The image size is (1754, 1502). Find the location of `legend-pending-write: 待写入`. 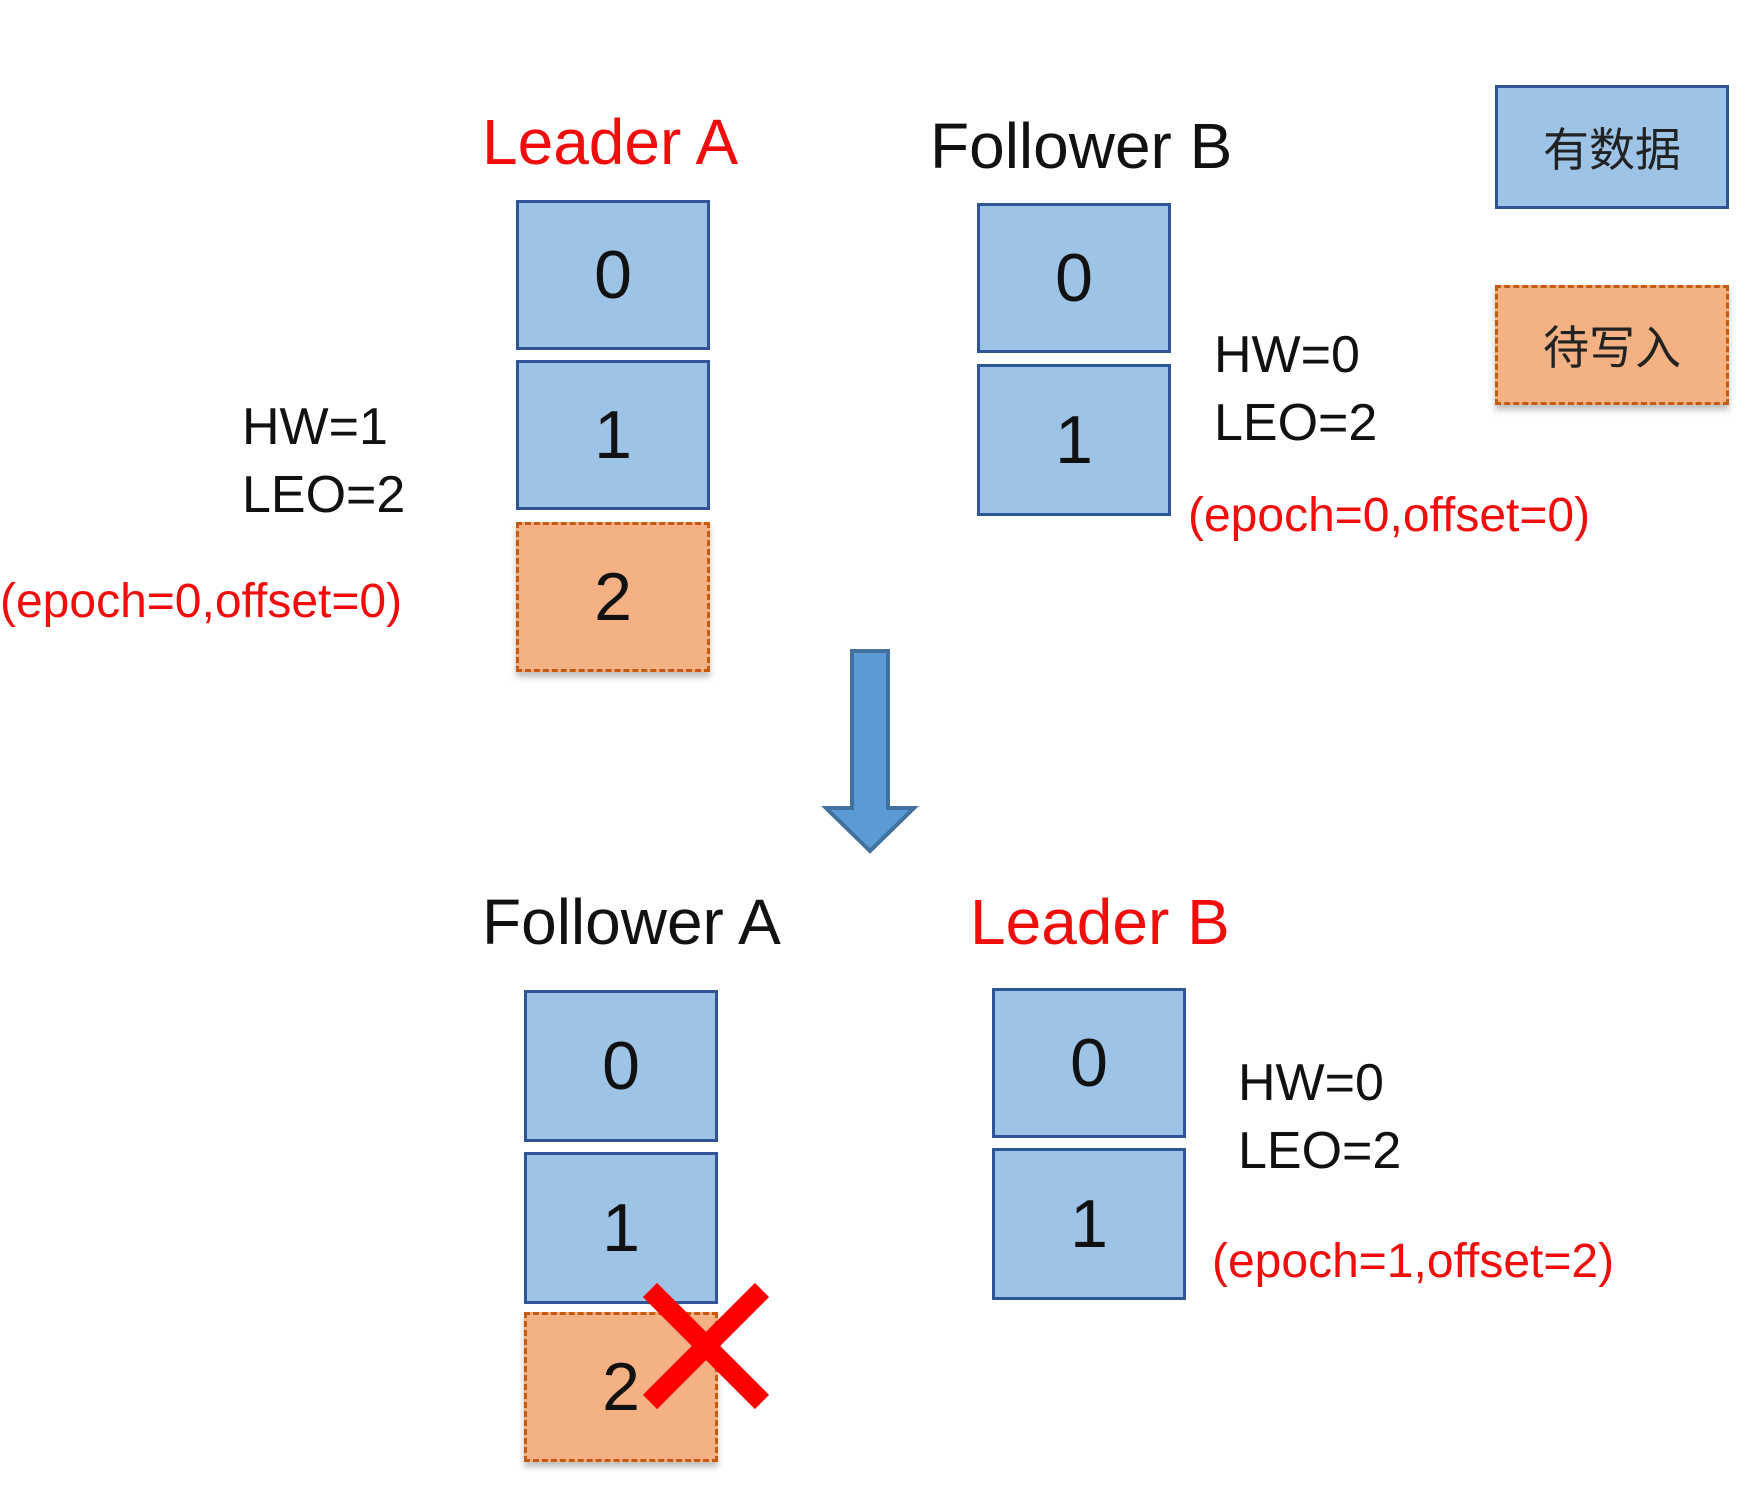

legend-pending-write: 待写入 is located at coordinates (1612, 345).